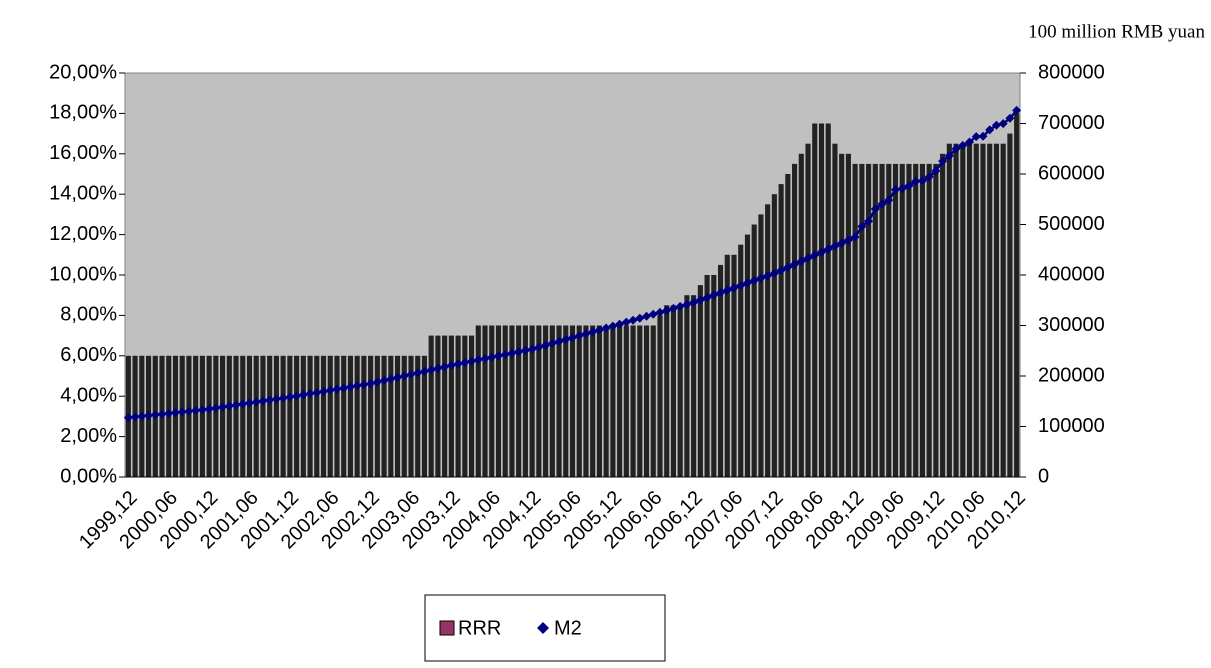 Image resolution: width=1211 pixels, height=668 pixels. Describe the element at coordinates (447, 628) in the screenshot. I see `legend-marker` at that location.